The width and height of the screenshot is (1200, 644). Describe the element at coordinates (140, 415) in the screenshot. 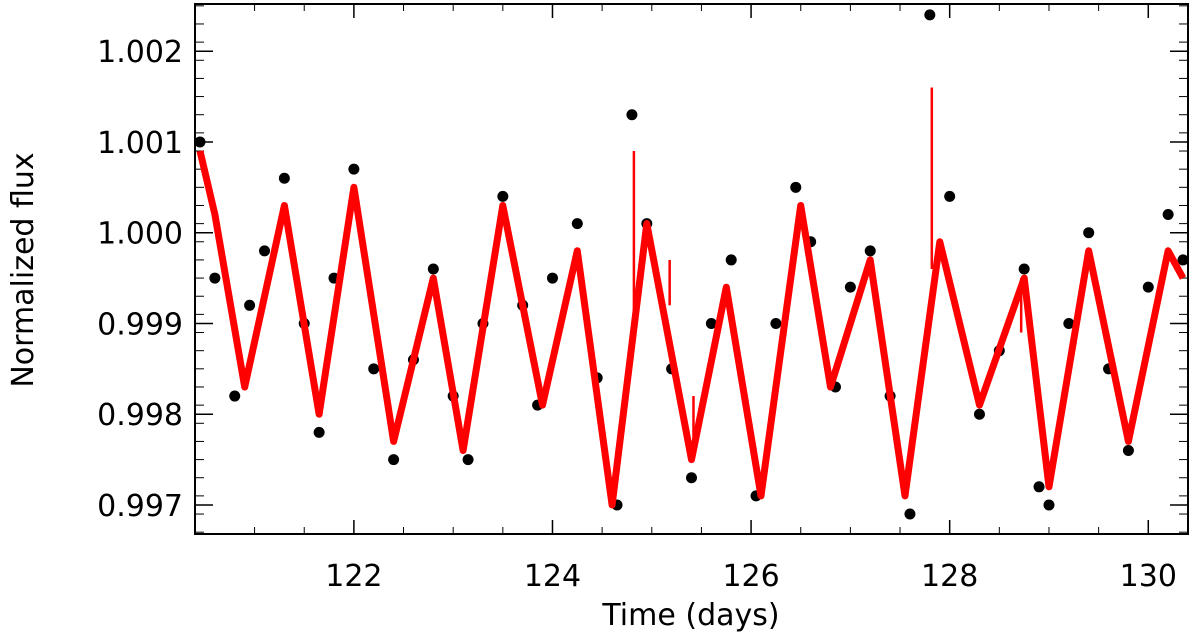

I see `y-tick-label: 0.998` at that location.